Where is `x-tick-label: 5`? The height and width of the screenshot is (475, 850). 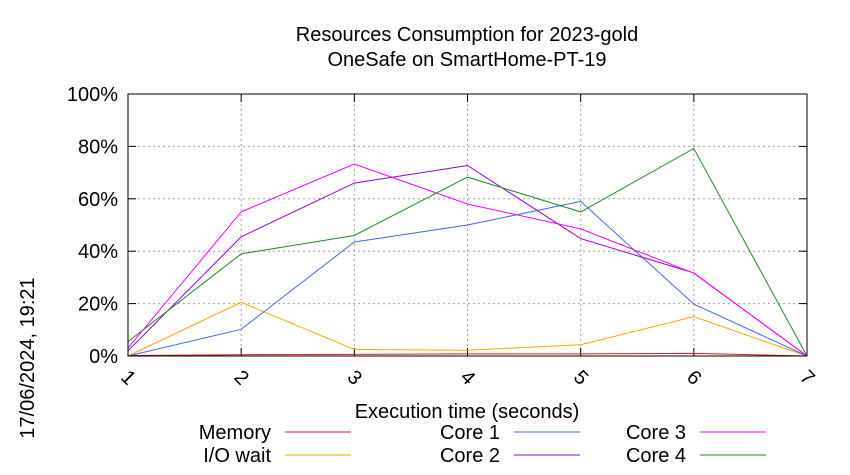 x-tick-label: 5 is located at coordinates (580, 377).